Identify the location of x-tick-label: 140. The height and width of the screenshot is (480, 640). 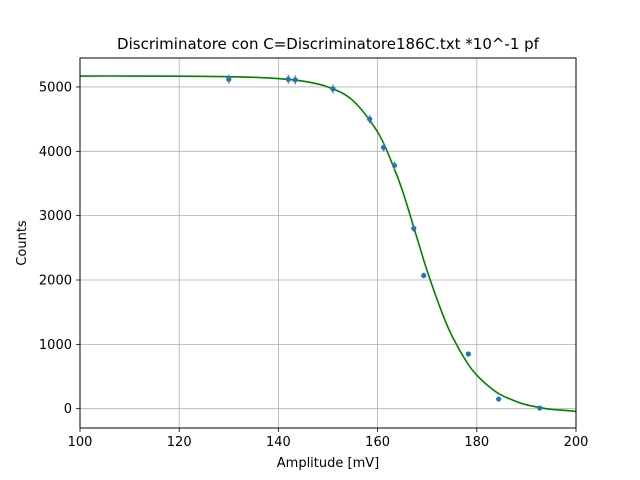
(278, 442).